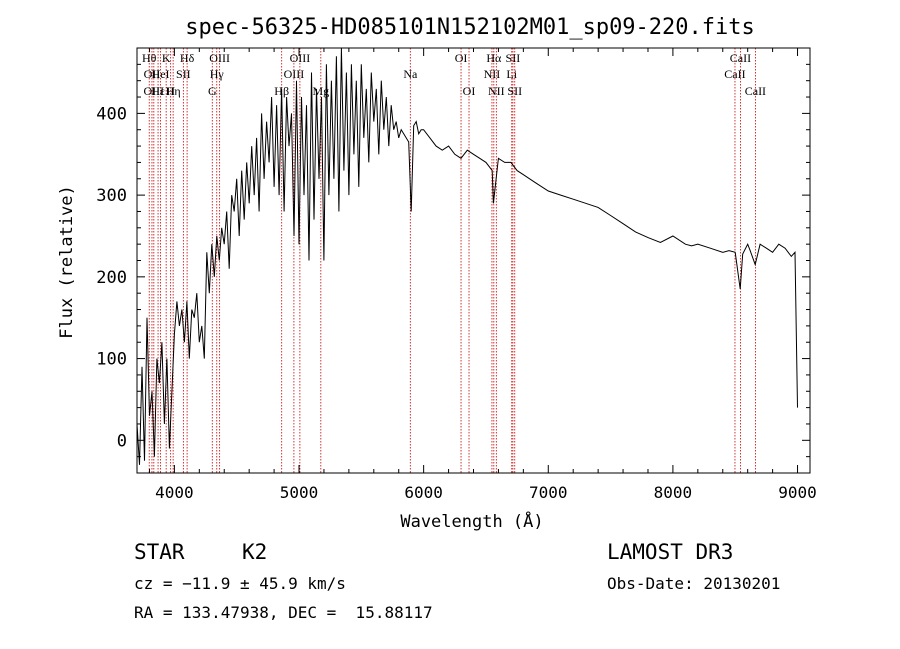 This screenshot has width=900, height=649. I want to click on y-tick-label: 100, so click(111, 360).